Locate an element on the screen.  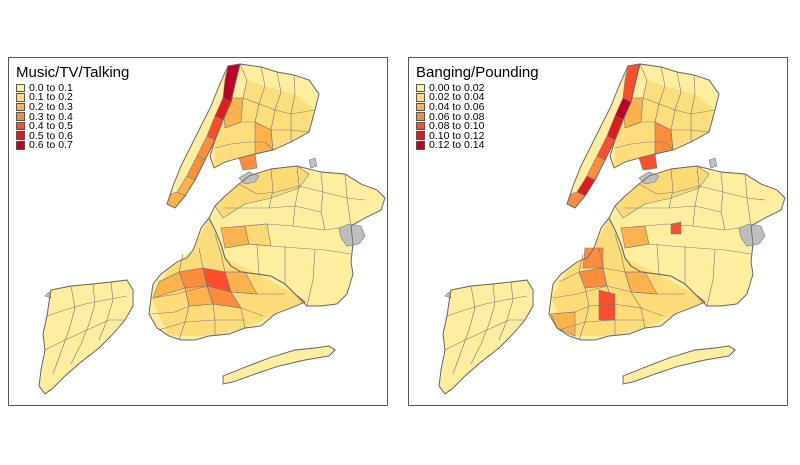
legend-item: 0.04 to 0.06 is located at coordinates (477, 107).